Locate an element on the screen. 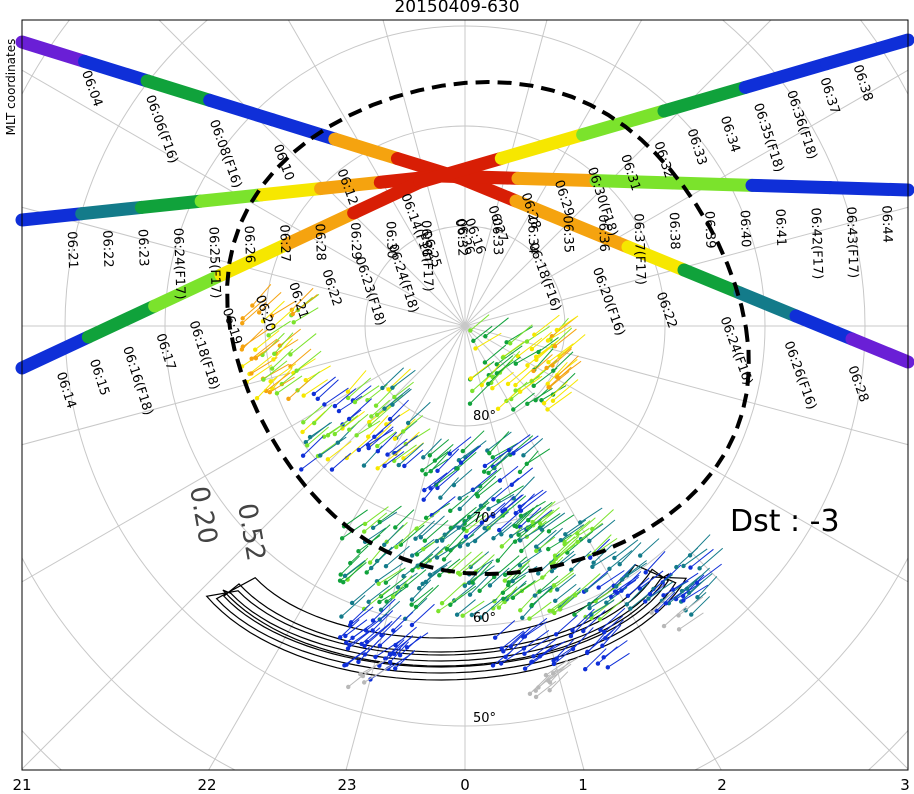  contour-label-020: 0.20 is located at coordinates (203, 515).